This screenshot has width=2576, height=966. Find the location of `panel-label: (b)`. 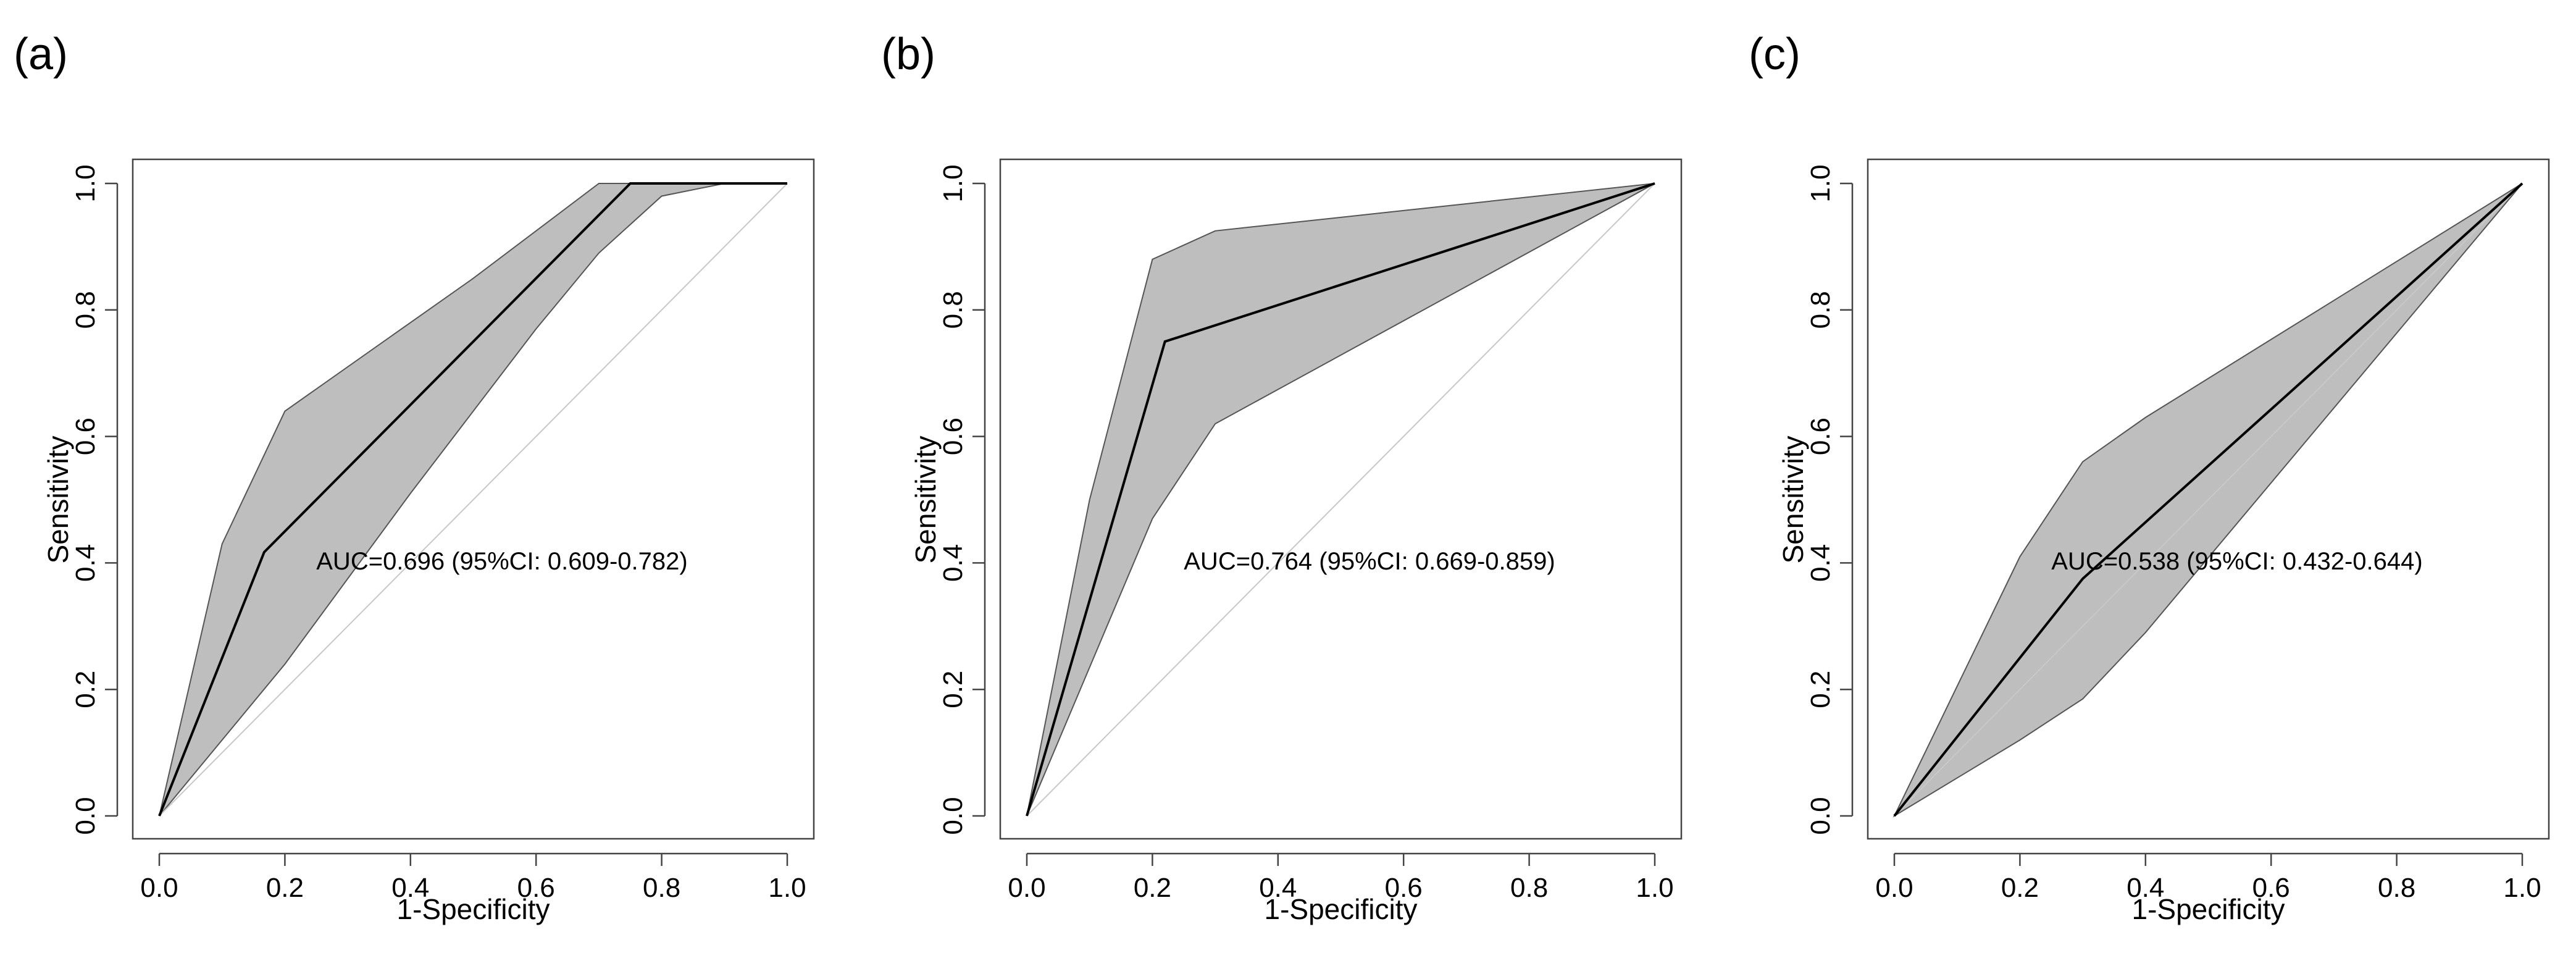

panel-label: (b) is located at coordinates (908, 55).